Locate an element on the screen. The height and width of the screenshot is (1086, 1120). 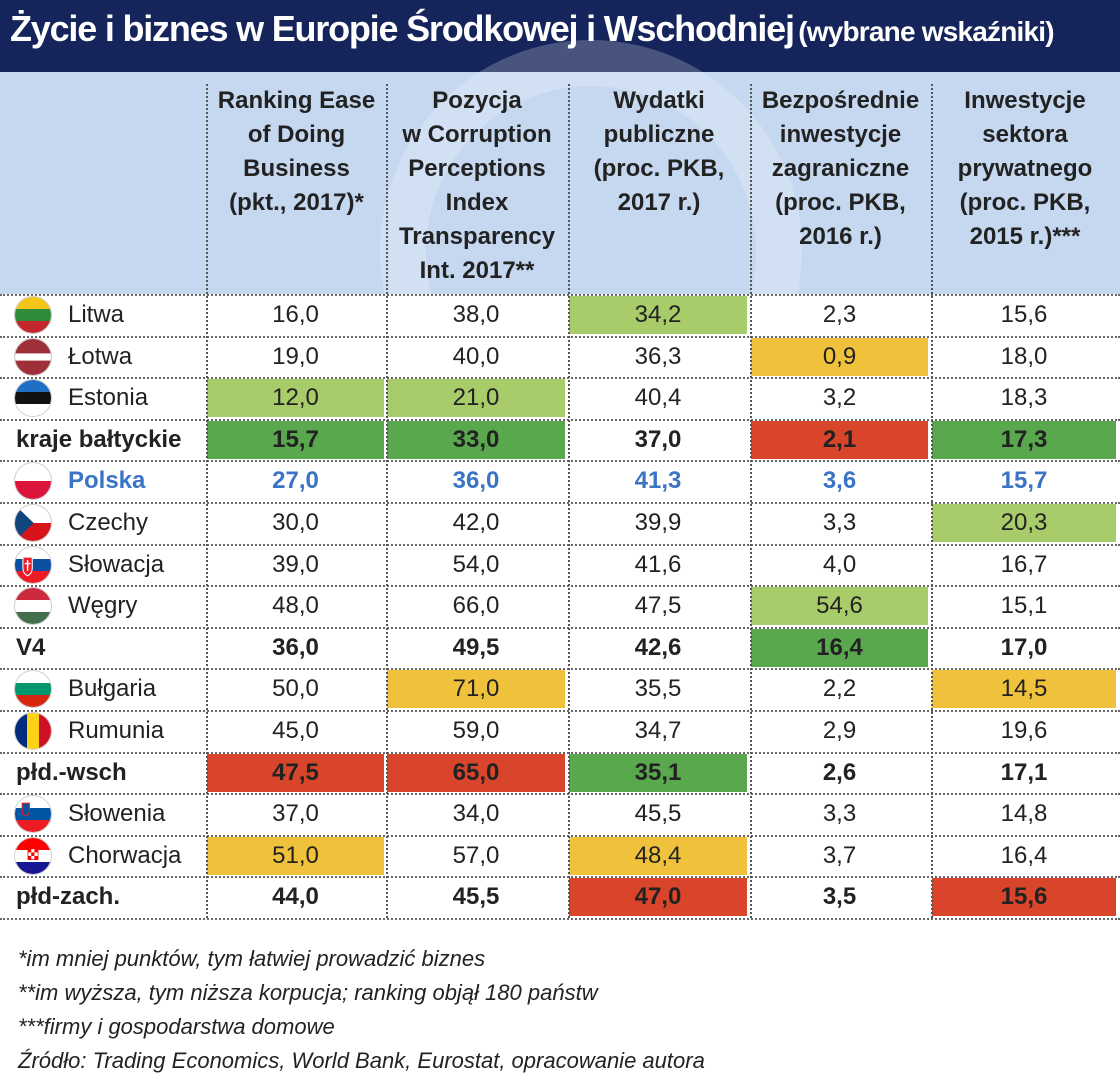
table-row: Słowacja 39,0 54,0 41,6 4,0 16,7 is located at coordinates (560, 565).